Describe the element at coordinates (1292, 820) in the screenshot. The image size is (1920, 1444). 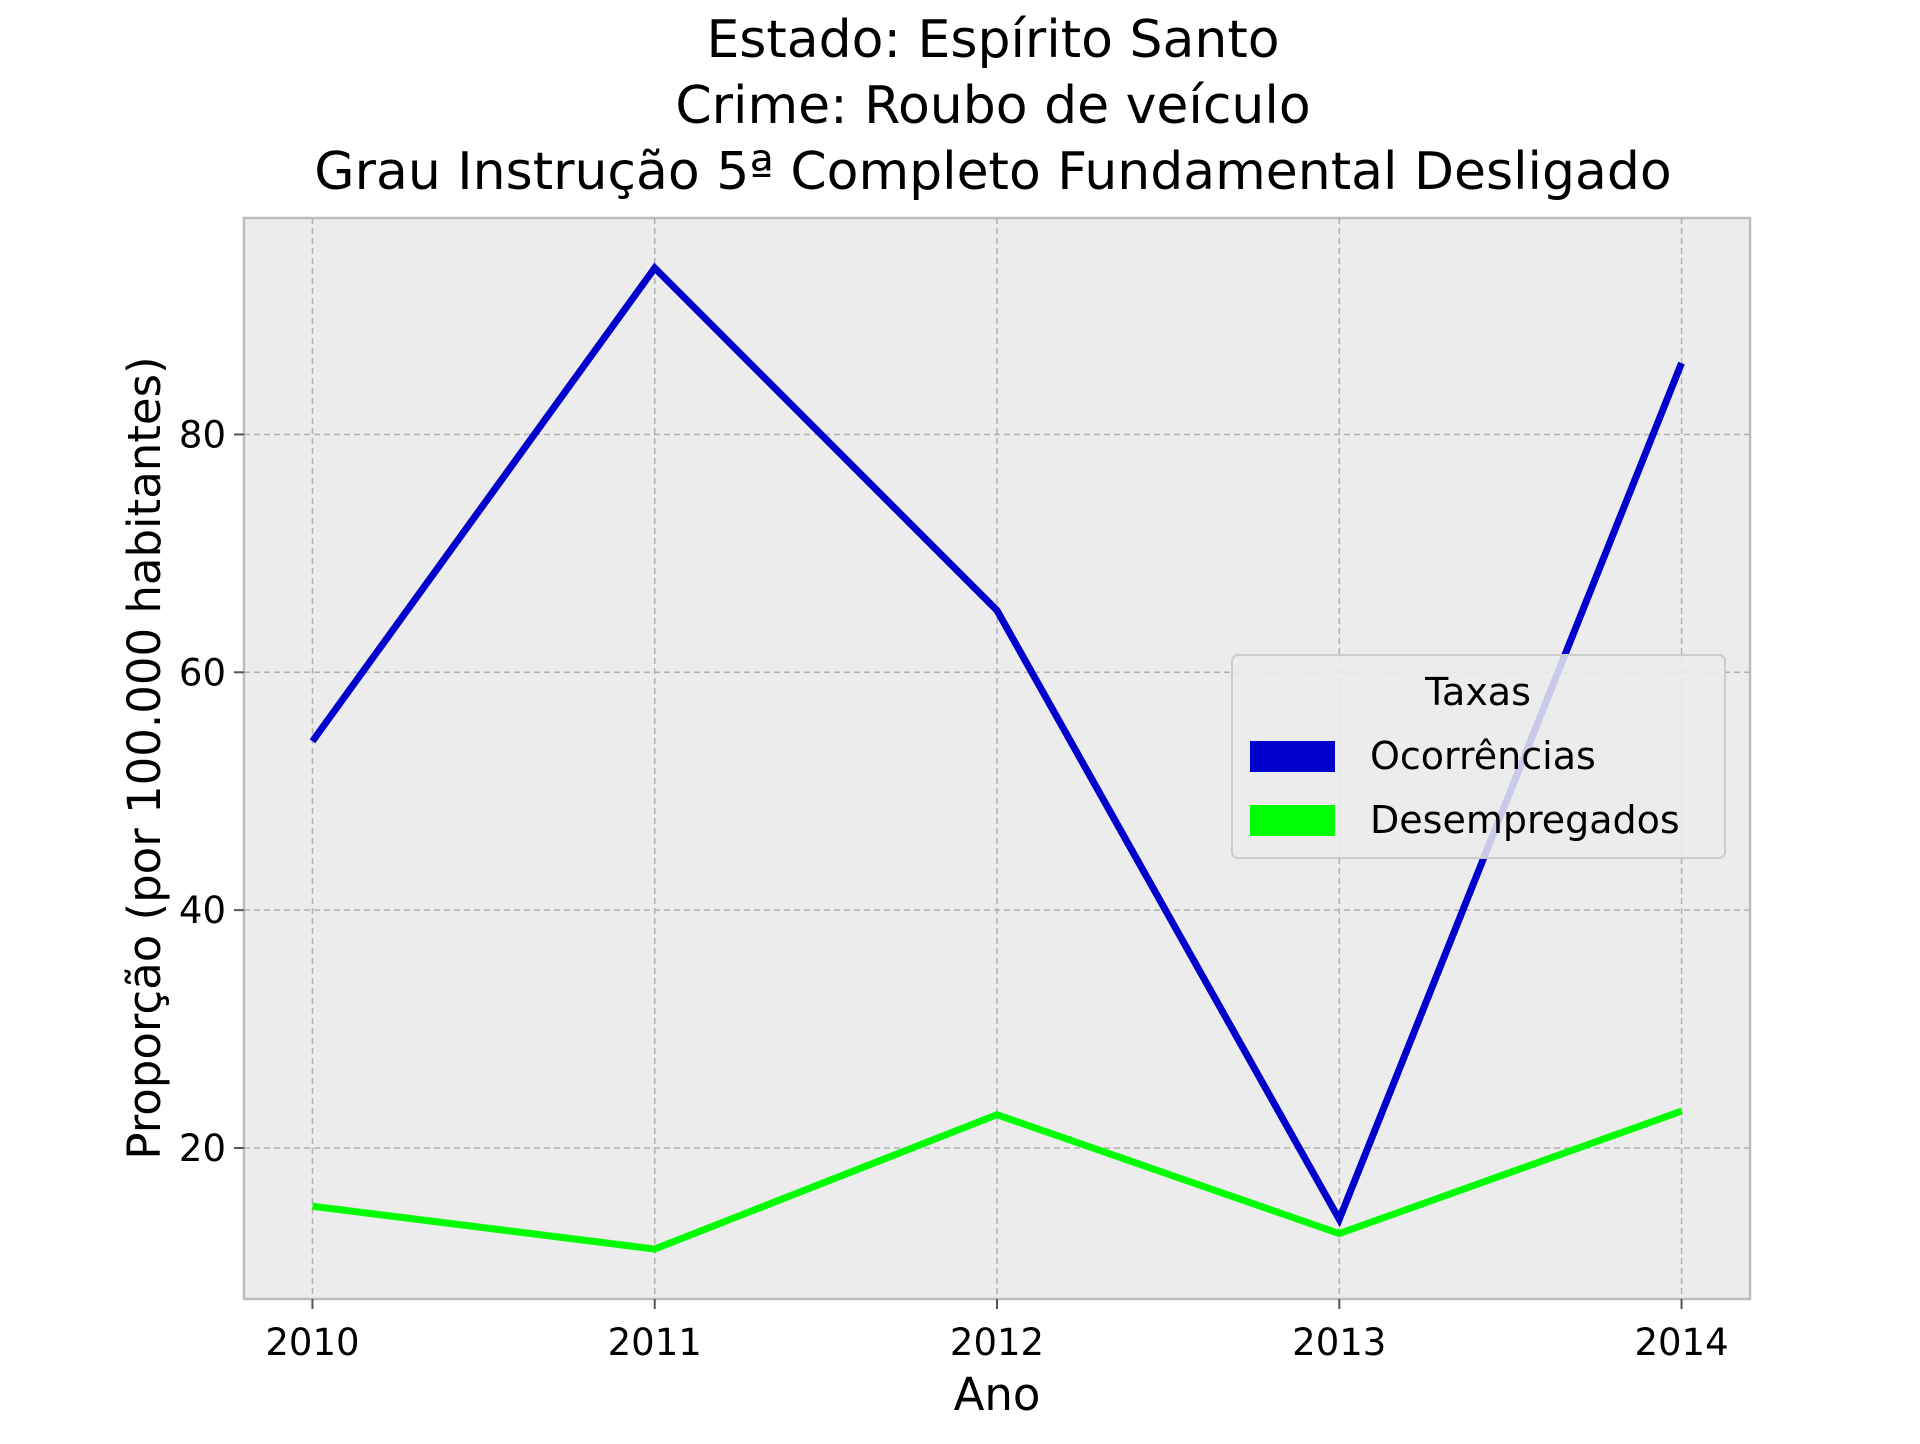
I see `legend-swatch-desempregados` at that location.